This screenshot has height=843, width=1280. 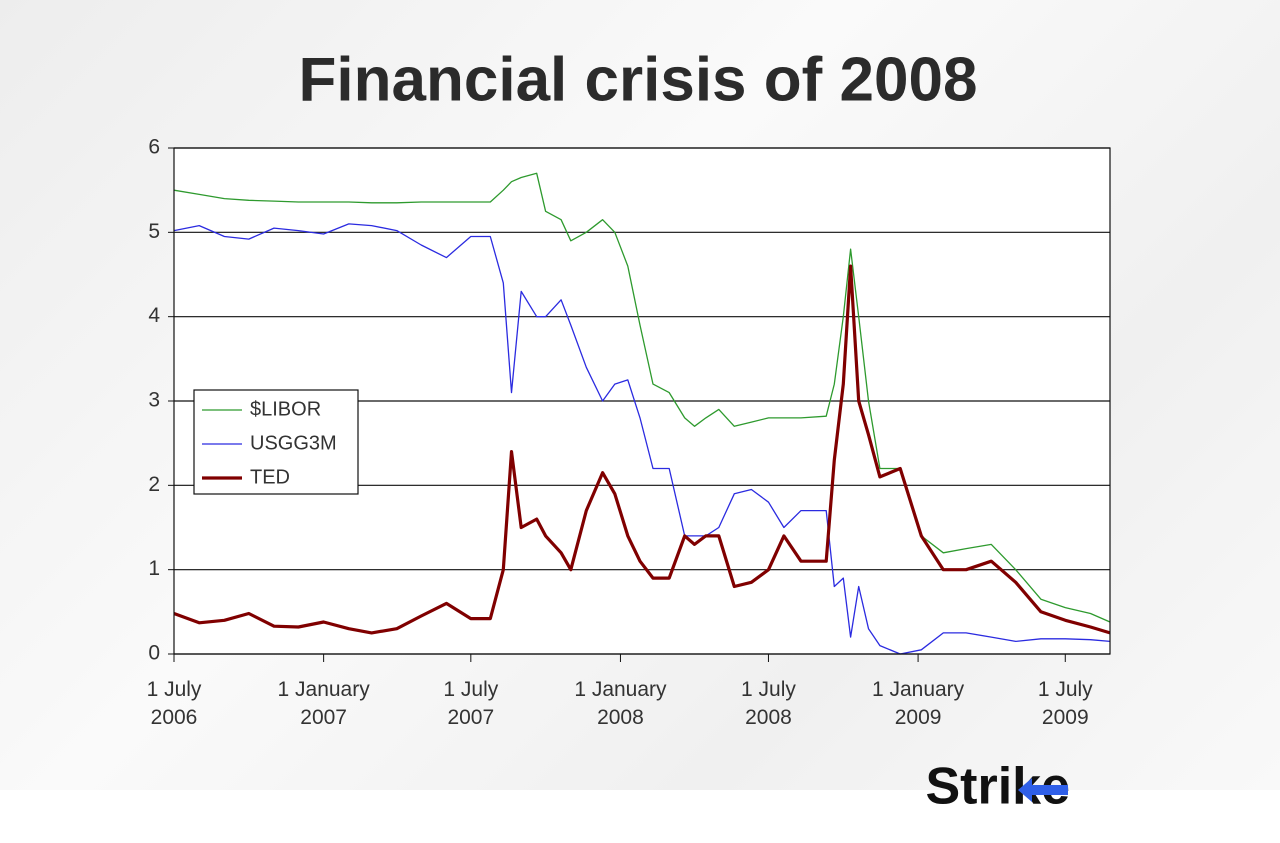 What do you see at coordinates (154, 231) in the screenshot?
I see `y-tick-label: 5` at bounding box center [154, 231].